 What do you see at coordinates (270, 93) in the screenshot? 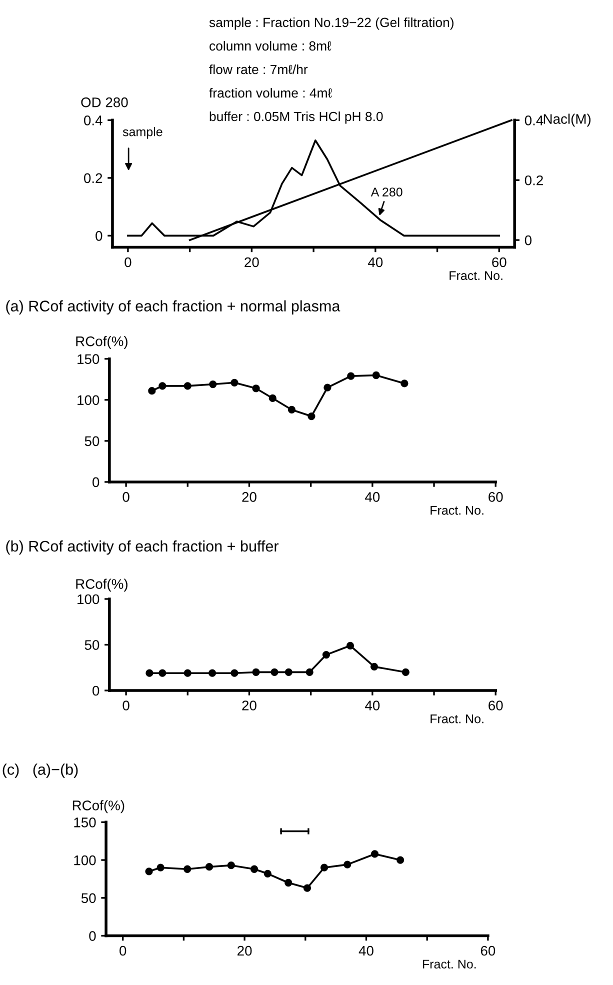
I see `text: fraction volume : 4mℓ` at bounding box center [270, 93].